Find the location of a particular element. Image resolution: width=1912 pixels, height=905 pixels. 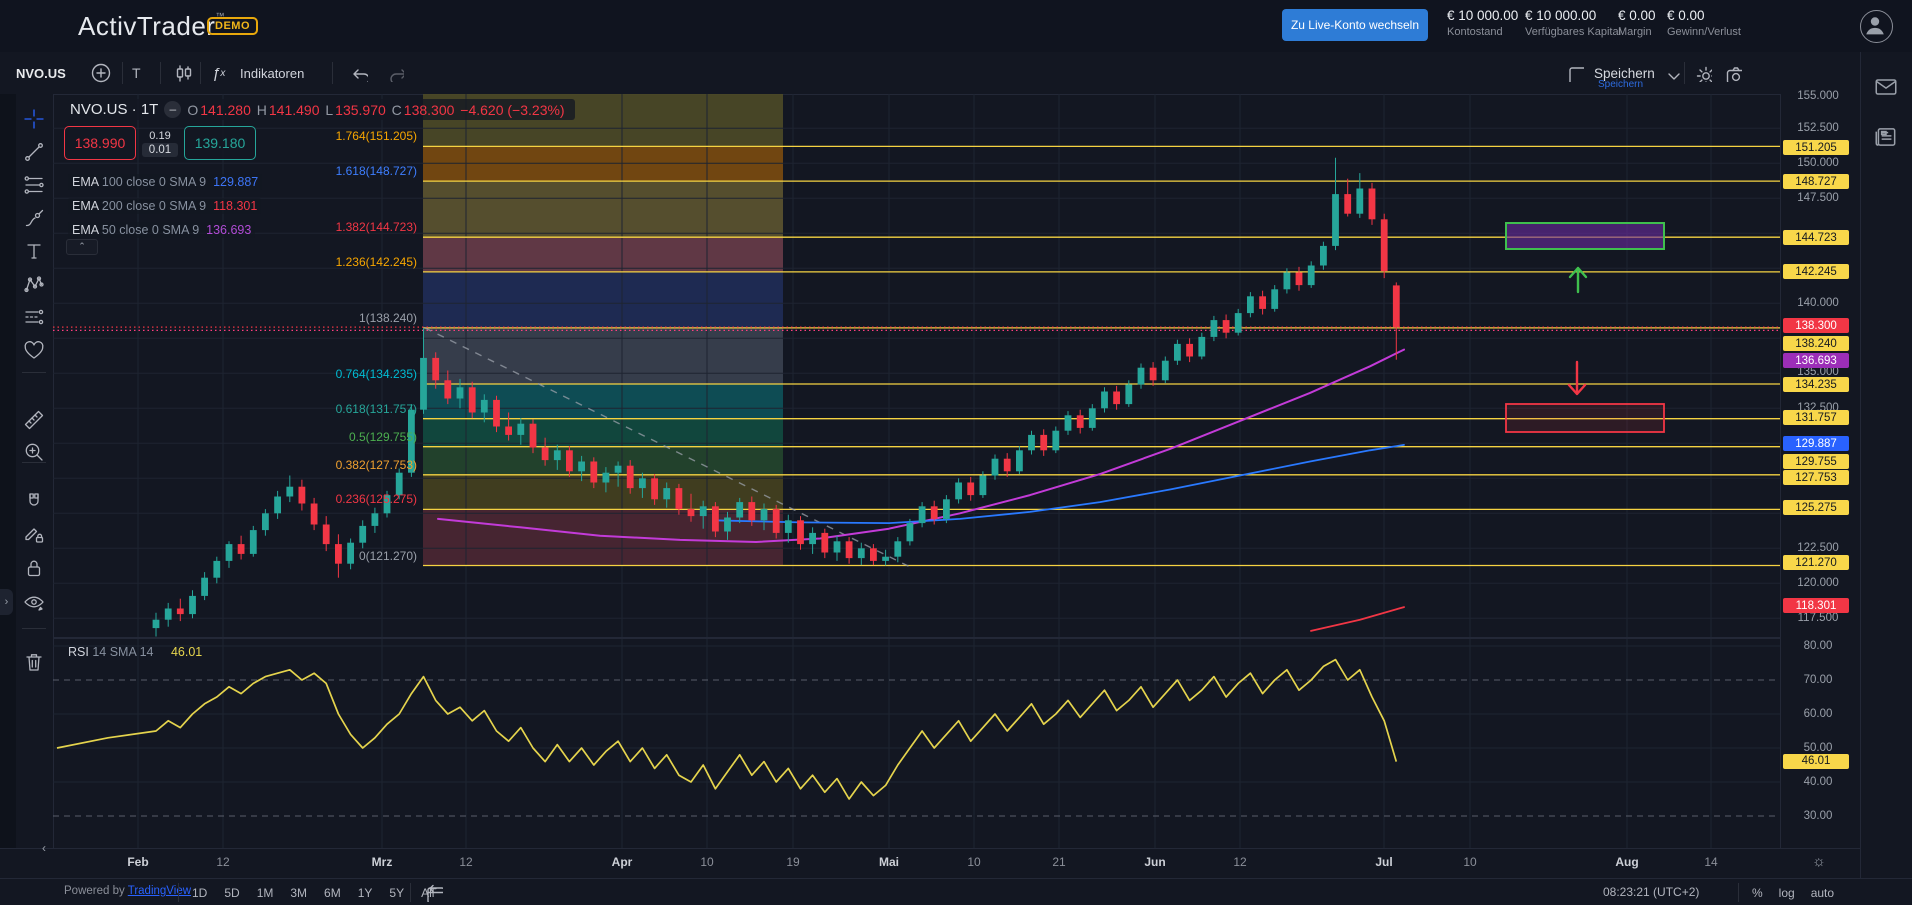

favorites-heart-tool-icon is located at coordinates (34, 350).